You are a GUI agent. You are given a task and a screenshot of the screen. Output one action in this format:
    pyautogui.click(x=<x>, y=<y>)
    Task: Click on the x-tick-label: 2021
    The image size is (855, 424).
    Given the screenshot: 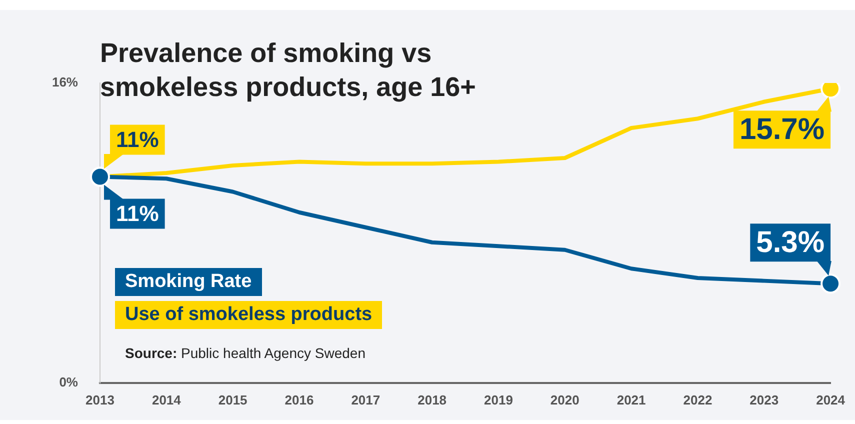 What is the action you would take?
    pyautogui.click(x=631, y=400)
    